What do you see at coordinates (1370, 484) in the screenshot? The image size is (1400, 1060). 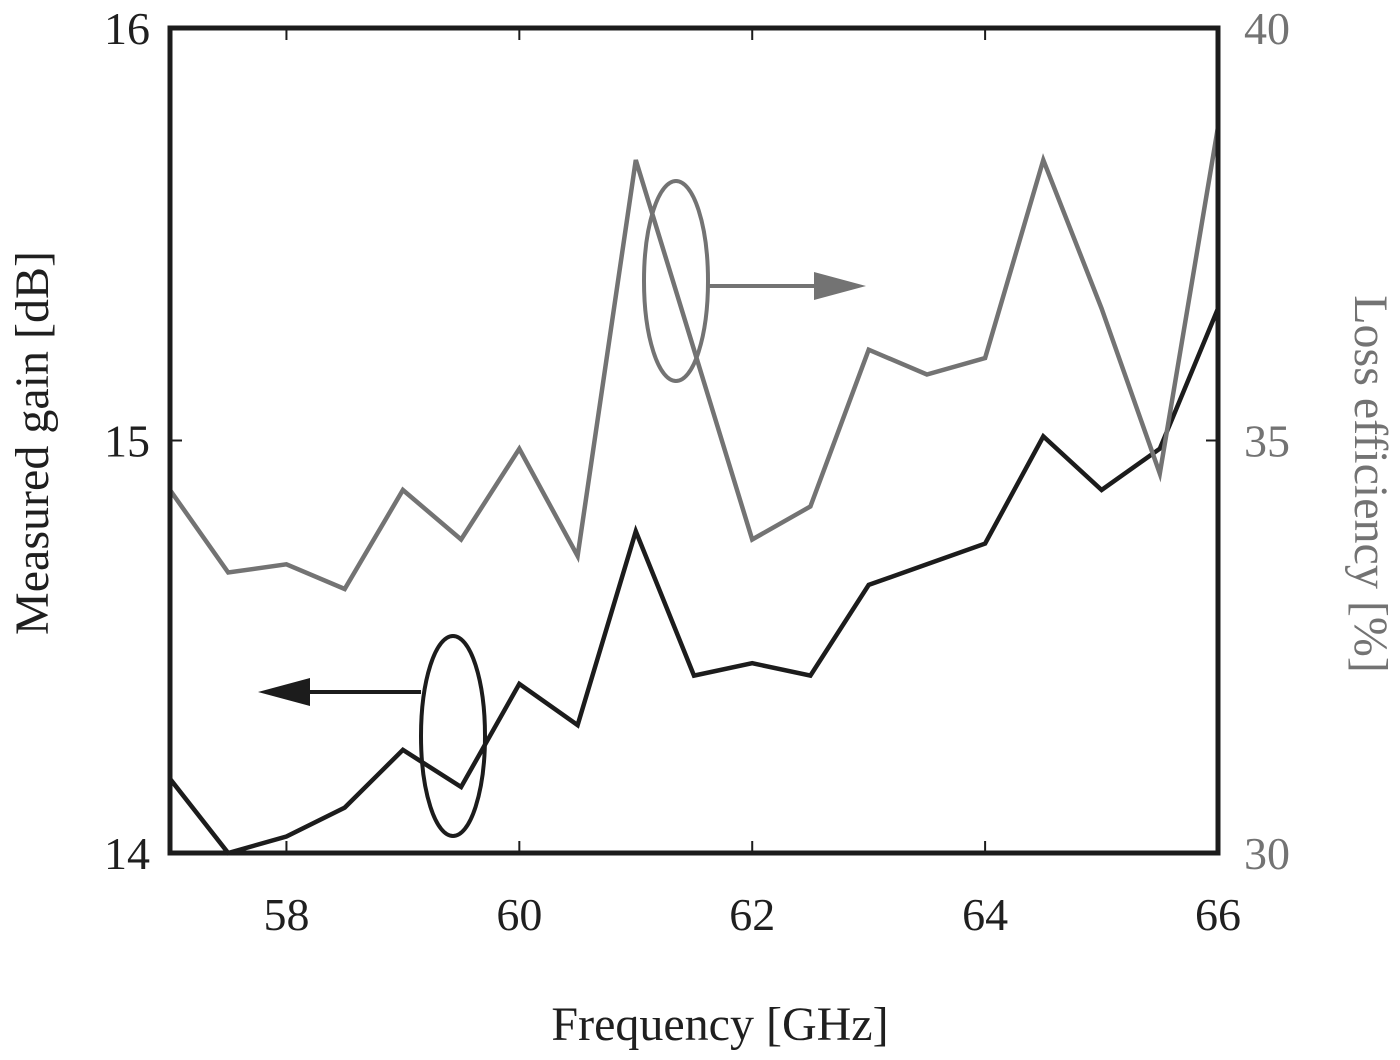 I see `y-axis-label-right: Loss efficiency [%]` at bounding box center [1370, 484].